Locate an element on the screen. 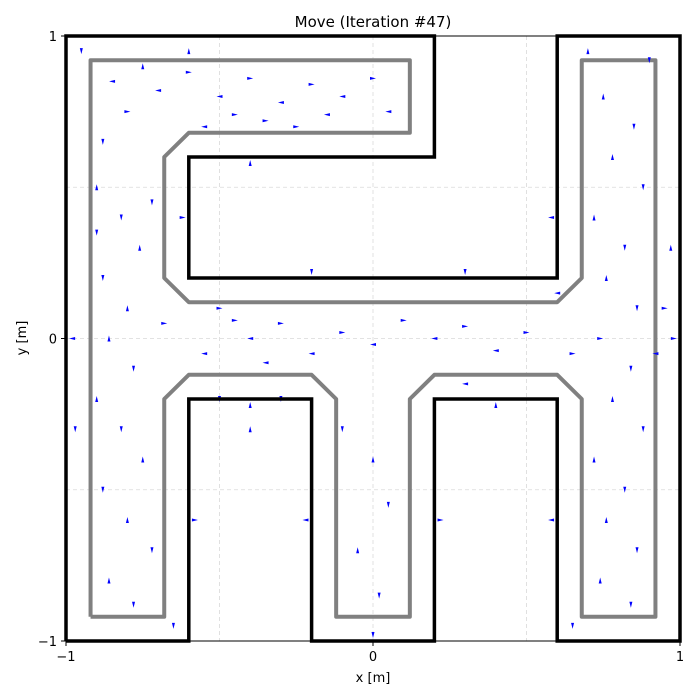 The width and height of the screenshot is (700, 700). y-axis-label: y [m] is located at coordinates (22, 338).